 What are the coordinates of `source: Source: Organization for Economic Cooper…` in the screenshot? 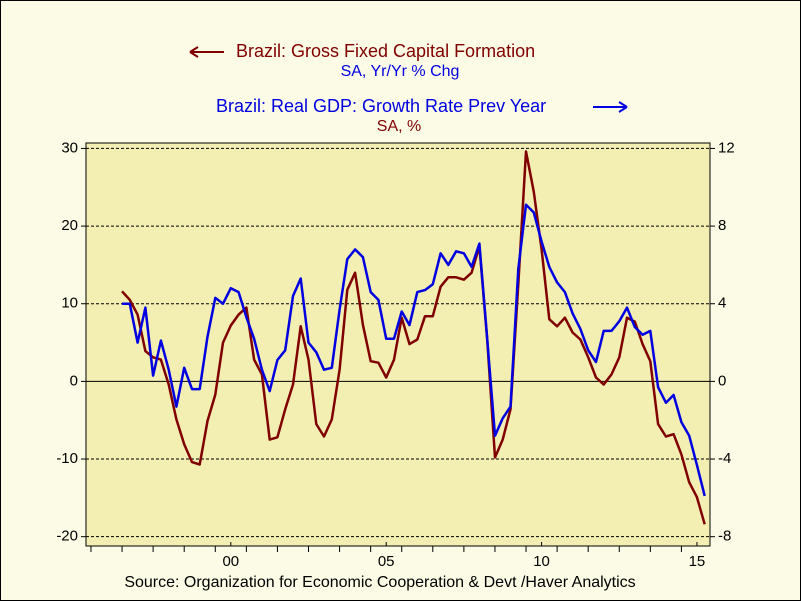 It's located at (379, 582).